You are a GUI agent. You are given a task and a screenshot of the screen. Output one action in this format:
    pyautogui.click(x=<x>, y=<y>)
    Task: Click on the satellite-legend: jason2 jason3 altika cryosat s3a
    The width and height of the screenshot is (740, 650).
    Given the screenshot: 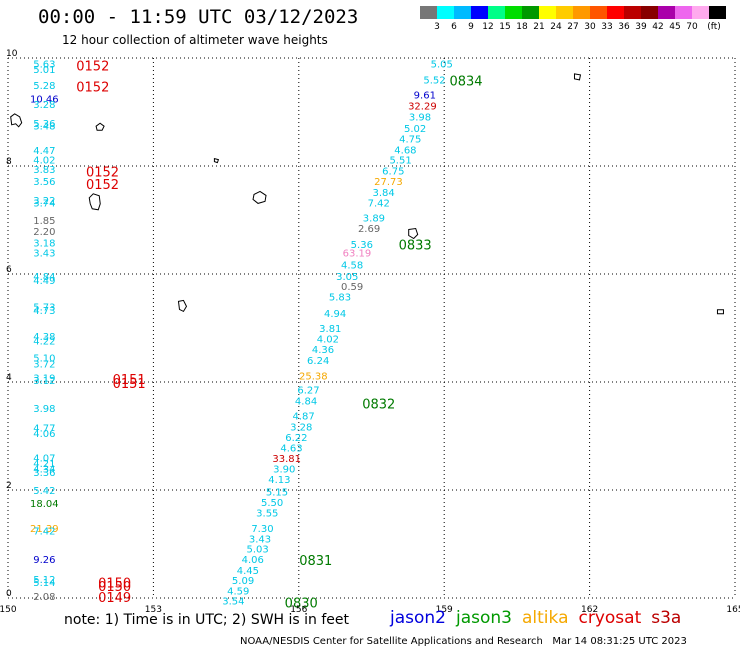 What is the action you would take?
    pyautogui.click(x=540, y=618)
    